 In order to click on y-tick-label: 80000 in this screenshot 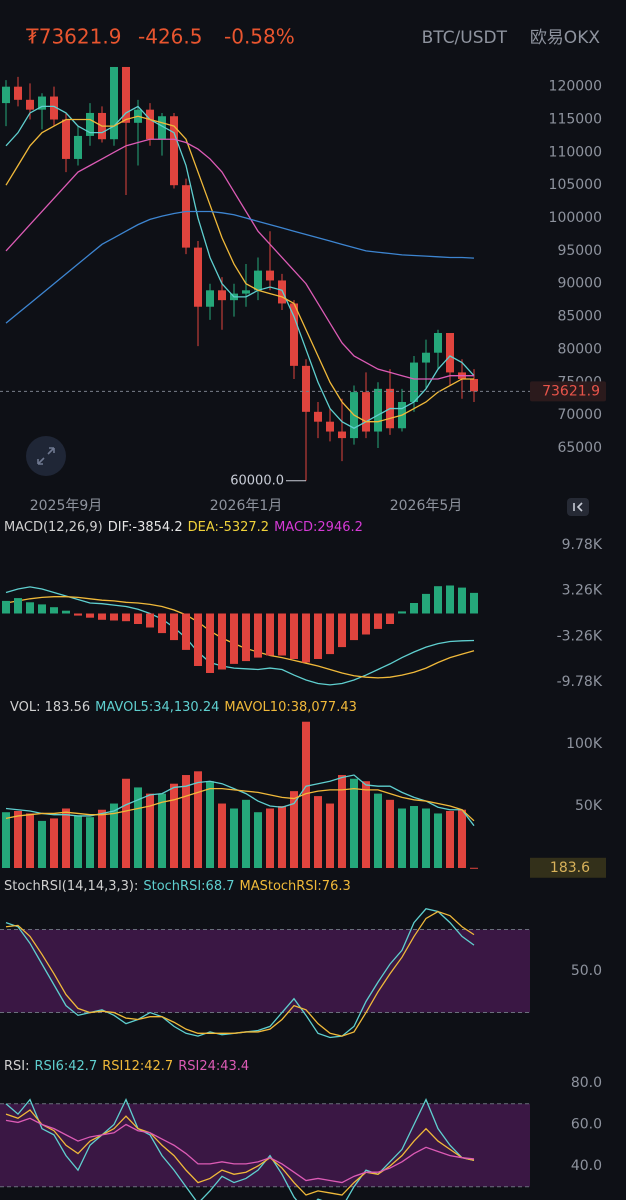, I will do `click(579, 349)`.